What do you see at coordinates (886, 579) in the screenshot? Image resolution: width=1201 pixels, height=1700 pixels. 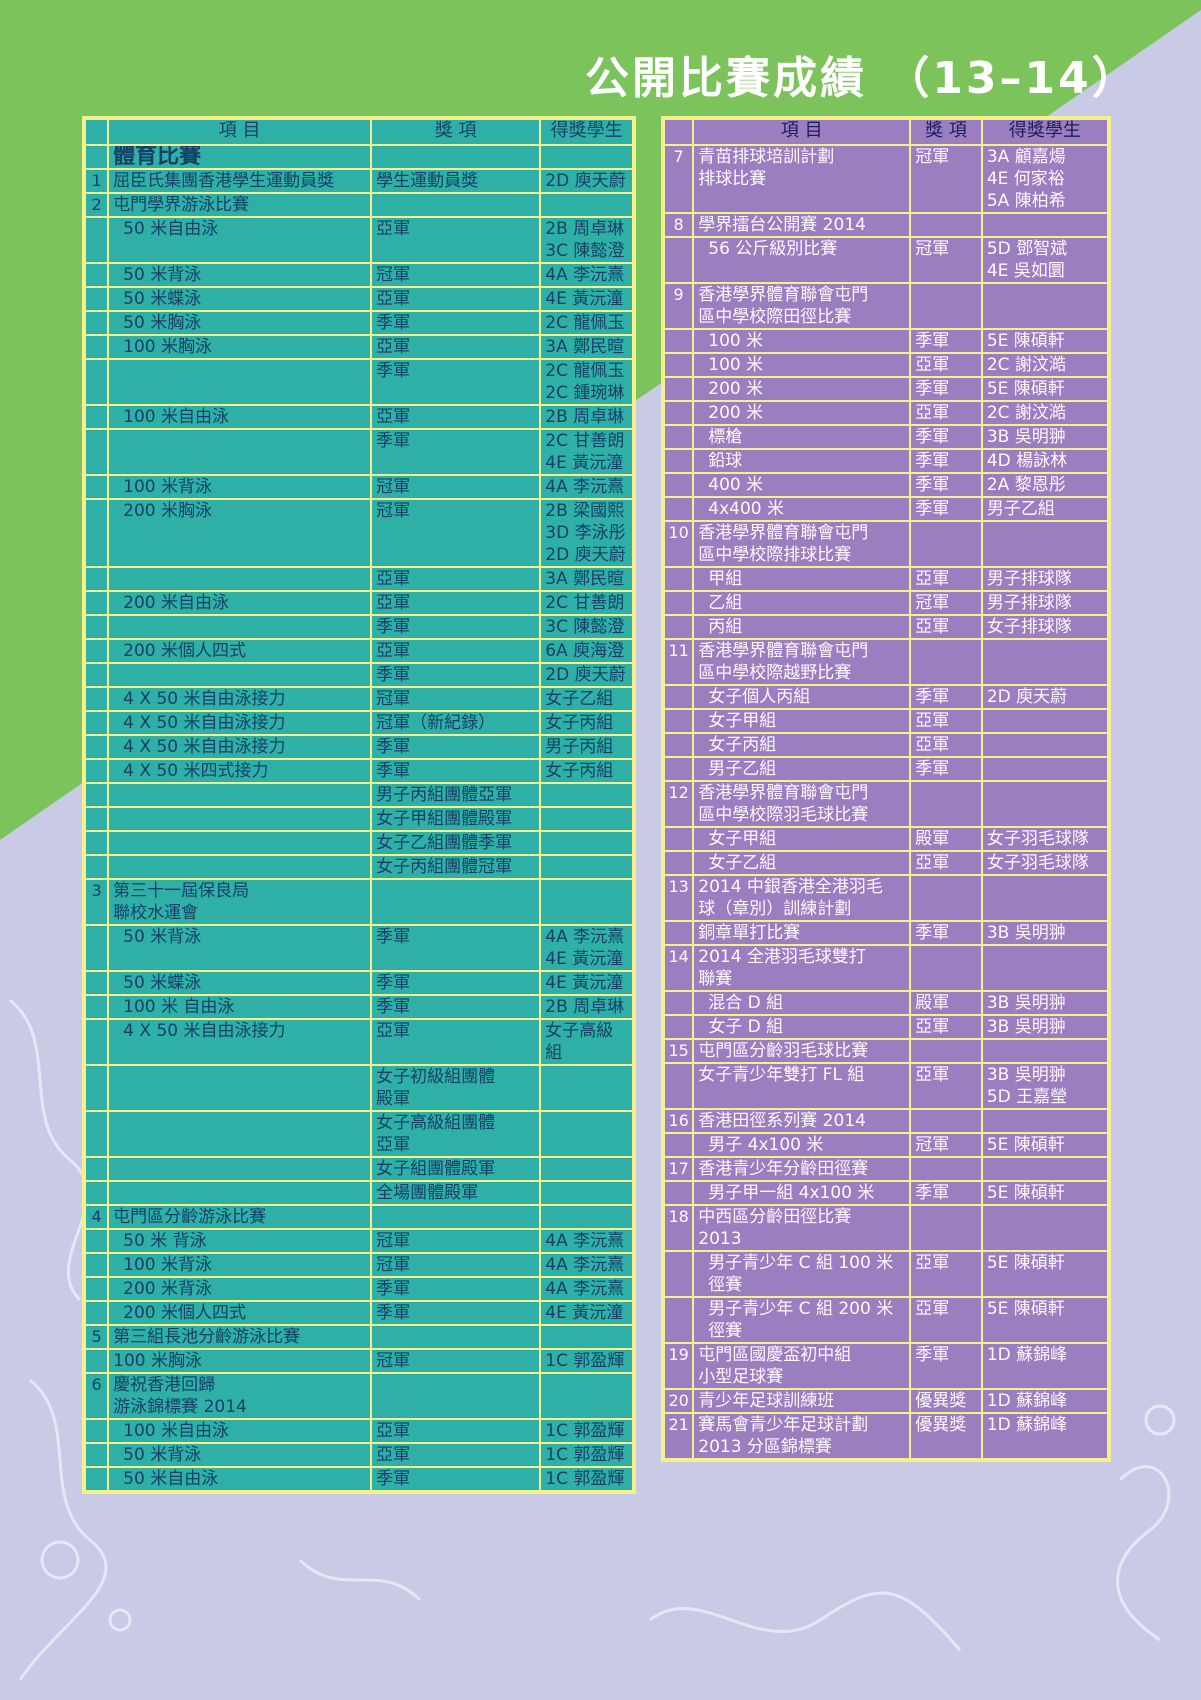 I see `table-row: 甲組 亞軍 男子排球隊` at bounding box center [886, 579].